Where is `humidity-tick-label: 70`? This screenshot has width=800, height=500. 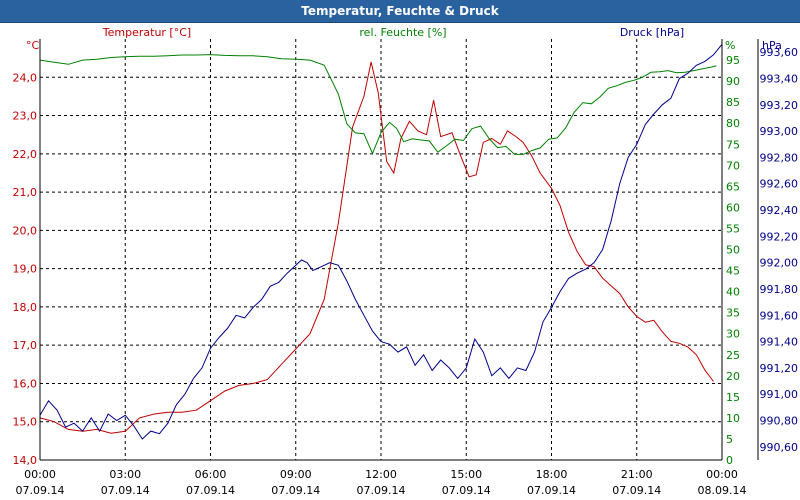 humidity-tick-label: 70 is located at coordinates (733, 165).